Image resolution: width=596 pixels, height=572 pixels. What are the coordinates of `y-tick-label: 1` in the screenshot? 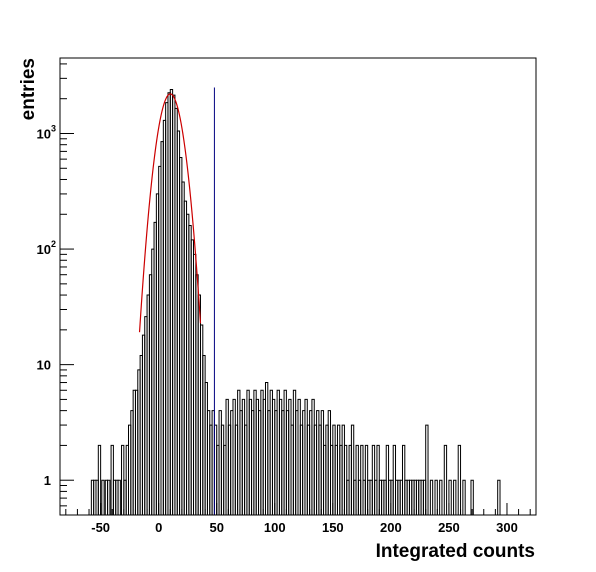 It's located at (47, 480).